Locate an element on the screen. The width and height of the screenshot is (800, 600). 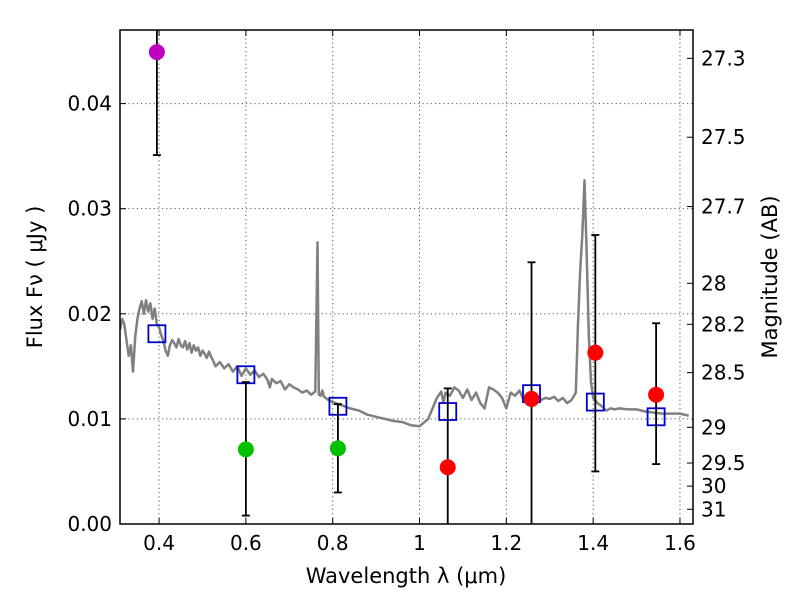
x-axis-title: Wavelength λ (μm) is located at coordinates (406, 576).